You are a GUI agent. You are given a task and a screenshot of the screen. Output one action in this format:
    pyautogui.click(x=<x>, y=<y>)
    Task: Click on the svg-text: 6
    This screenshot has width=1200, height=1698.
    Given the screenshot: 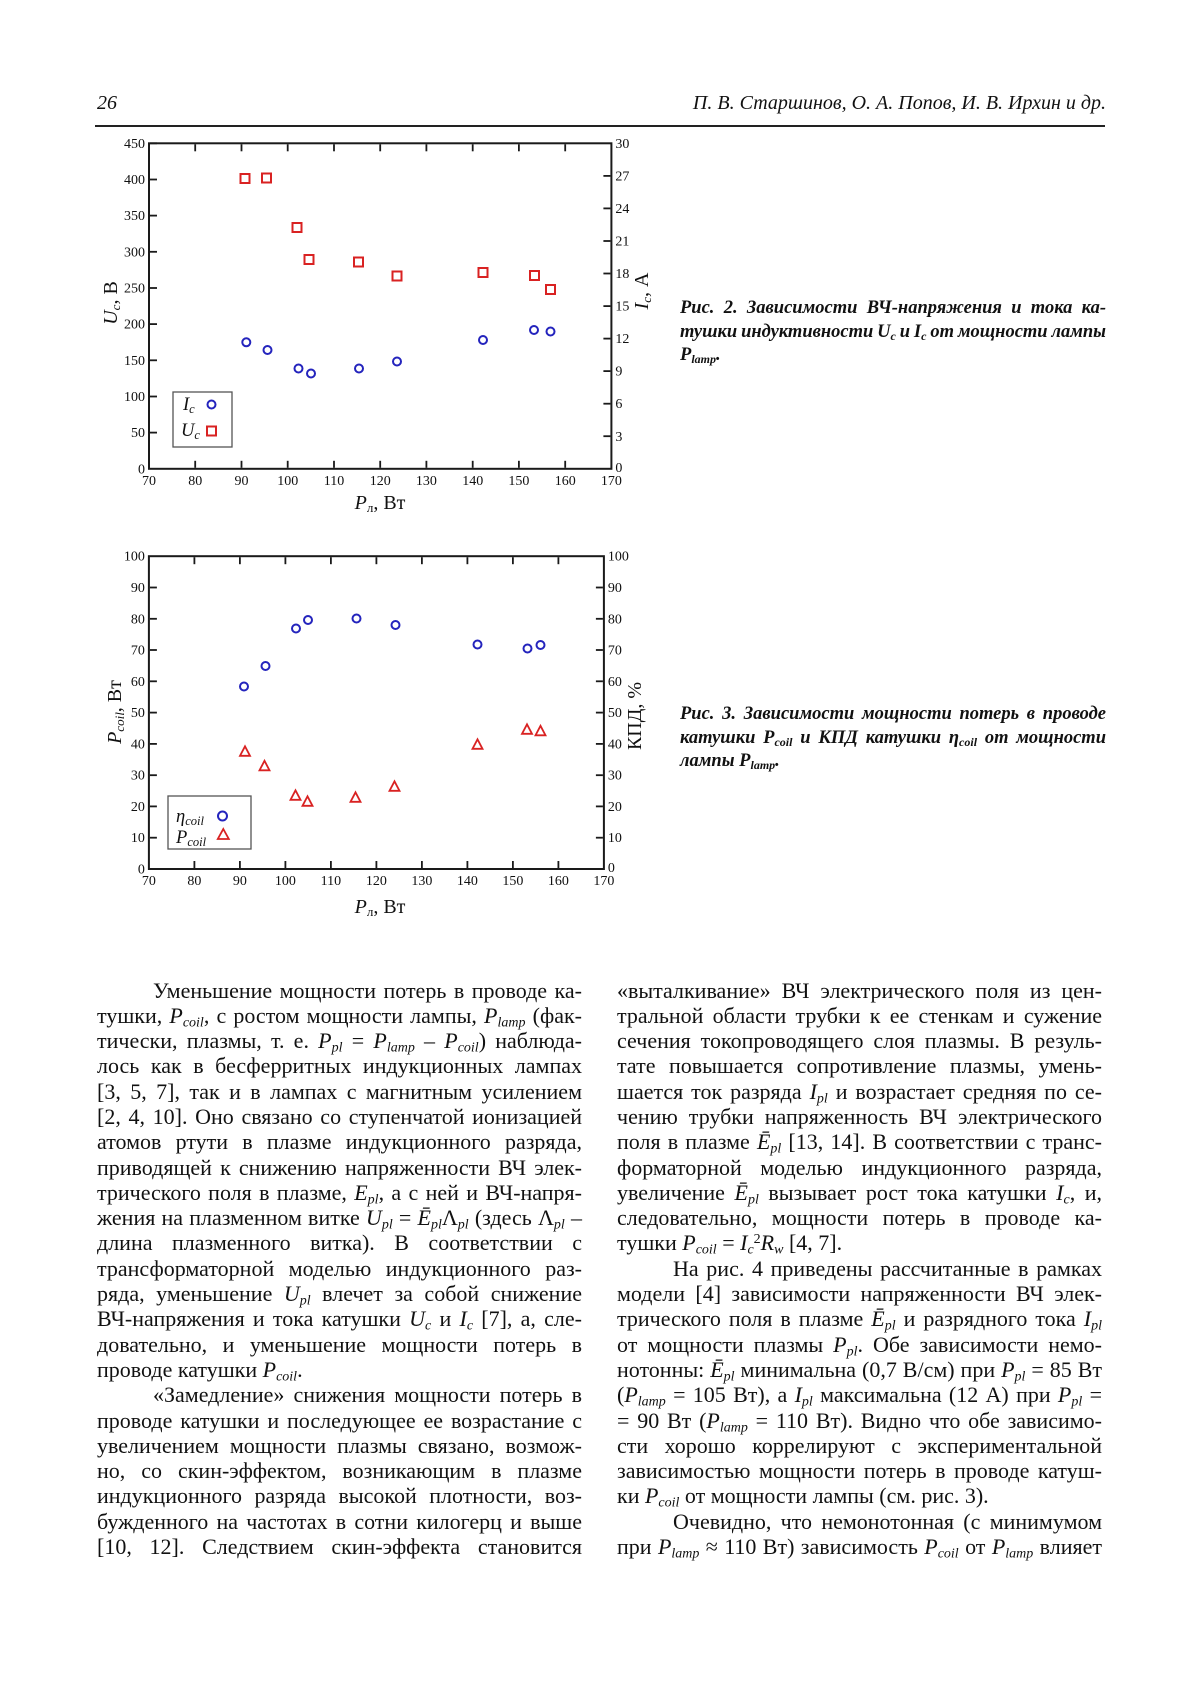 What is the action you would take?
    pyautogui.click(x=618, y=404)
    